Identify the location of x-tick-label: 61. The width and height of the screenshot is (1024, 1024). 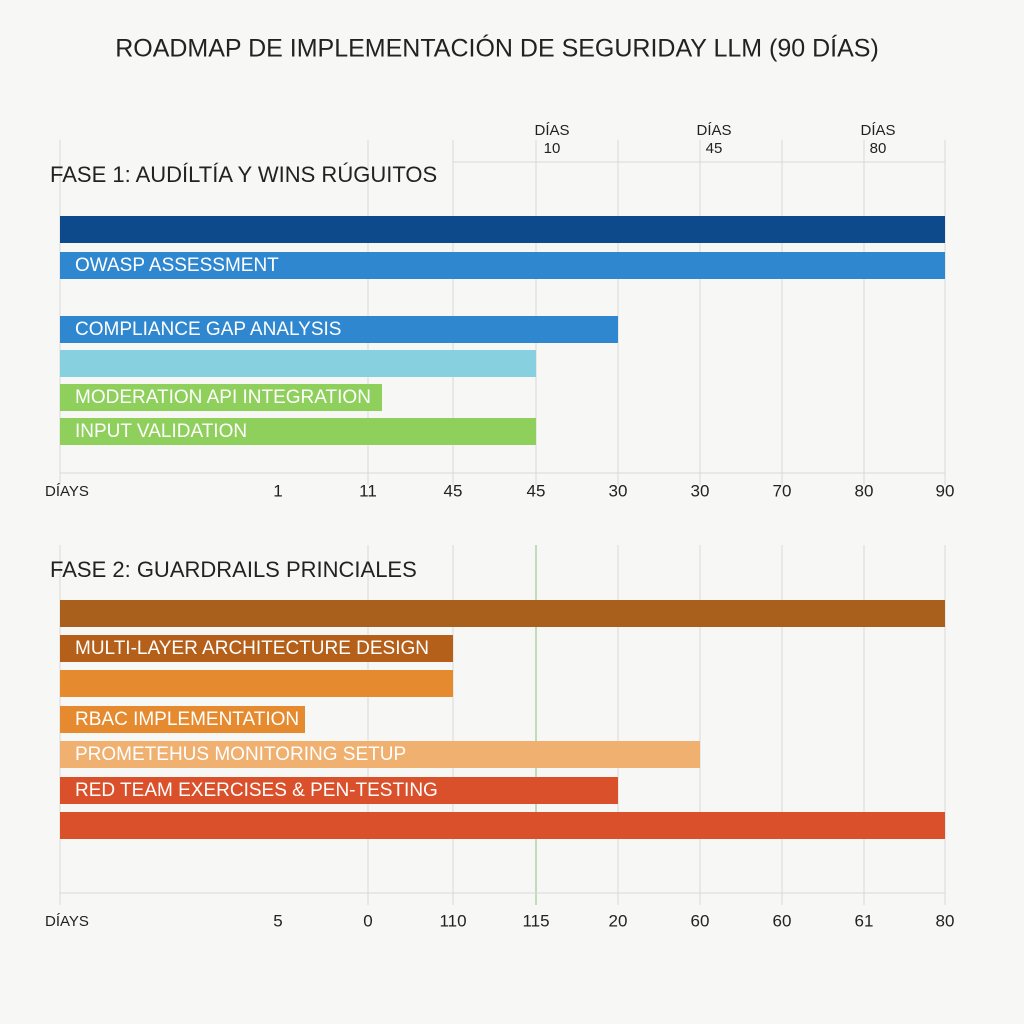
(864, 920).